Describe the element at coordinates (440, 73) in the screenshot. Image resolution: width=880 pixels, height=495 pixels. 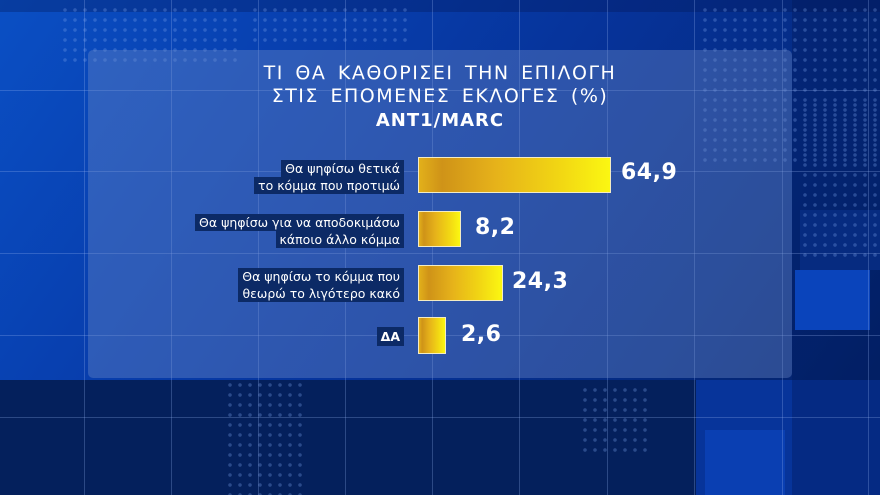
I see `chart-title-line1: ΤΙ ΘΑ ΚΑΘΟΡΙΣΕΙ ΤΗΝ ΕΠΙΛΟΓΗ` at that location.